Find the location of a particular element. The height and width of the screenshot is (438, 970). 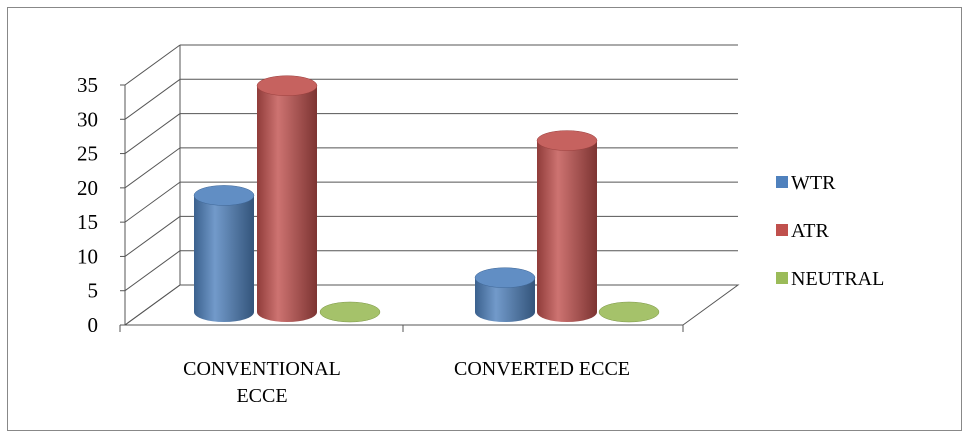

legend-swatch-wtr is located at coordinates (782, 182).